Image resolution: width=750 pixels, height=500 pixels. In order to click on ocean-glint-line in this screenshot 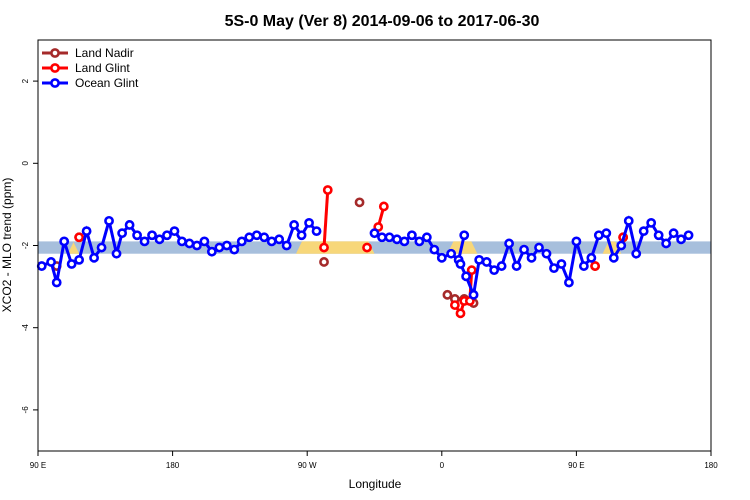, I will do `click(574, 257)`.